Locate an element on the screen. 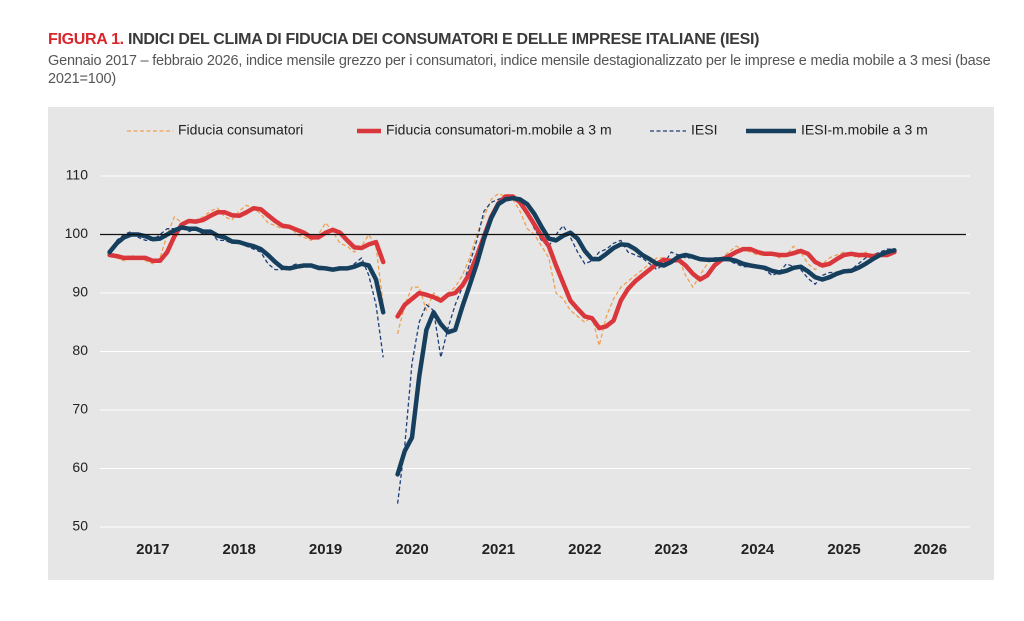 Image resolution: width=1024 pixels, height=621 pixels. x-tick-label: 2017 is located at coordinates (152, 549).